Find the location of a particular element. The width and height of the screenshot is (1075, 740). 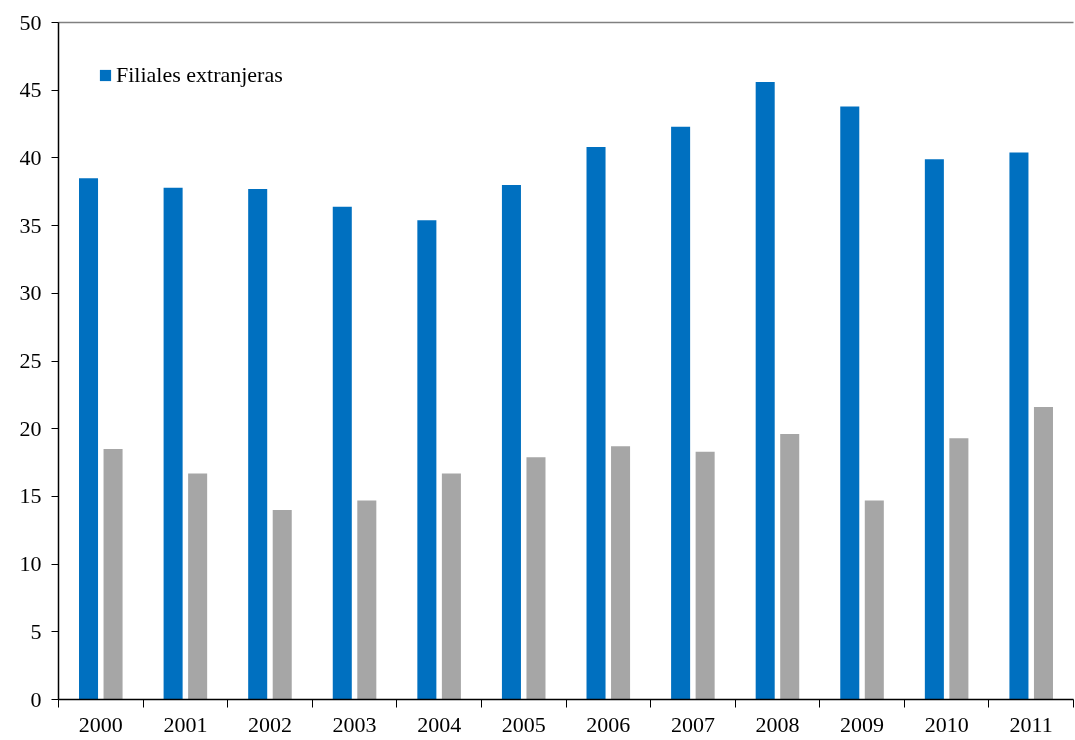

y-tick-label: 45 is located at coordinates (30, 90).